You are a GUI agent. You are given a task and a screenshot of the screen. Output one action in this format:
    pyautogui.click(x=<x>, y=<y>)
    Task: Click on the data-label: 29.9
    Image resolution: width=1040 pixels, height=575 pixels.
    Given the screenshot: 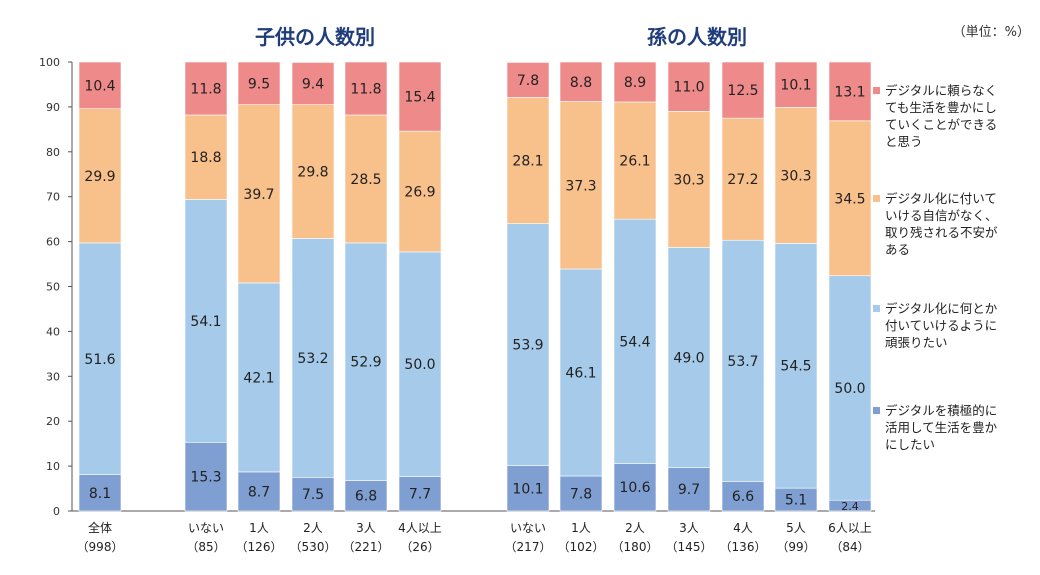 What is the action you would take?
    pyautogui.click(x=99, y=177)
    